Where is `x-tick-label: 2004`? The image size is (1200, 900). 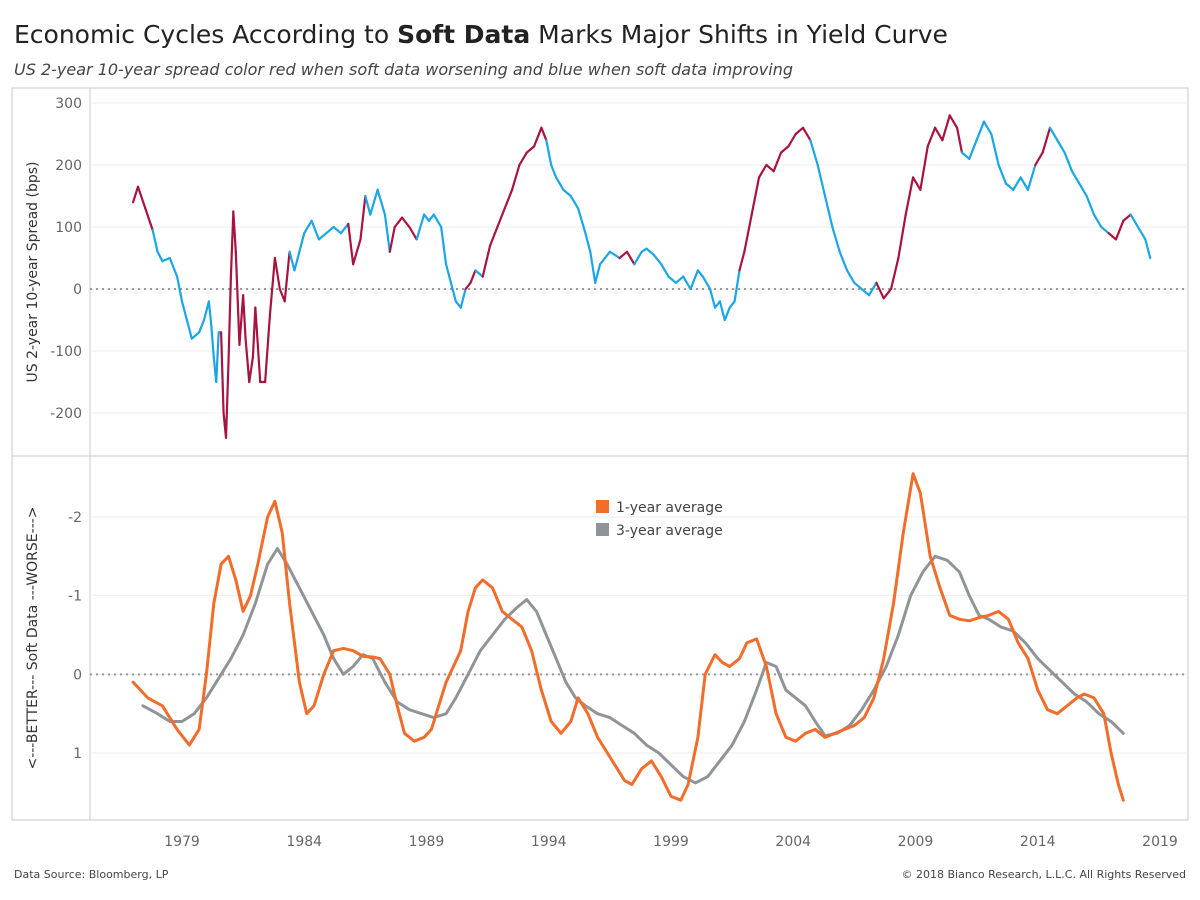
x-tick-label: 2004 is located at coordinates (793, 842).